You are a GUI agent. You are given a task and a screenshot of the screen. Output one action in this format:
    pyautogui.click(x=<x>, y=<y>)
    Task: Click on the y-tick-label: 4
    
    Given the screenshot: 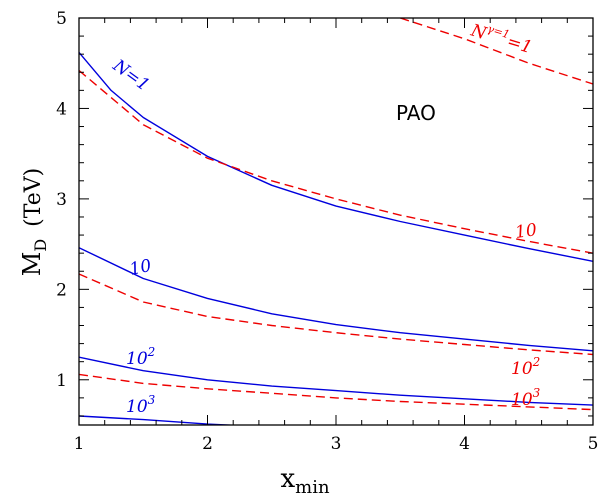 What is the action you would take?
    pyautogui.click(x=61, y=109)
    